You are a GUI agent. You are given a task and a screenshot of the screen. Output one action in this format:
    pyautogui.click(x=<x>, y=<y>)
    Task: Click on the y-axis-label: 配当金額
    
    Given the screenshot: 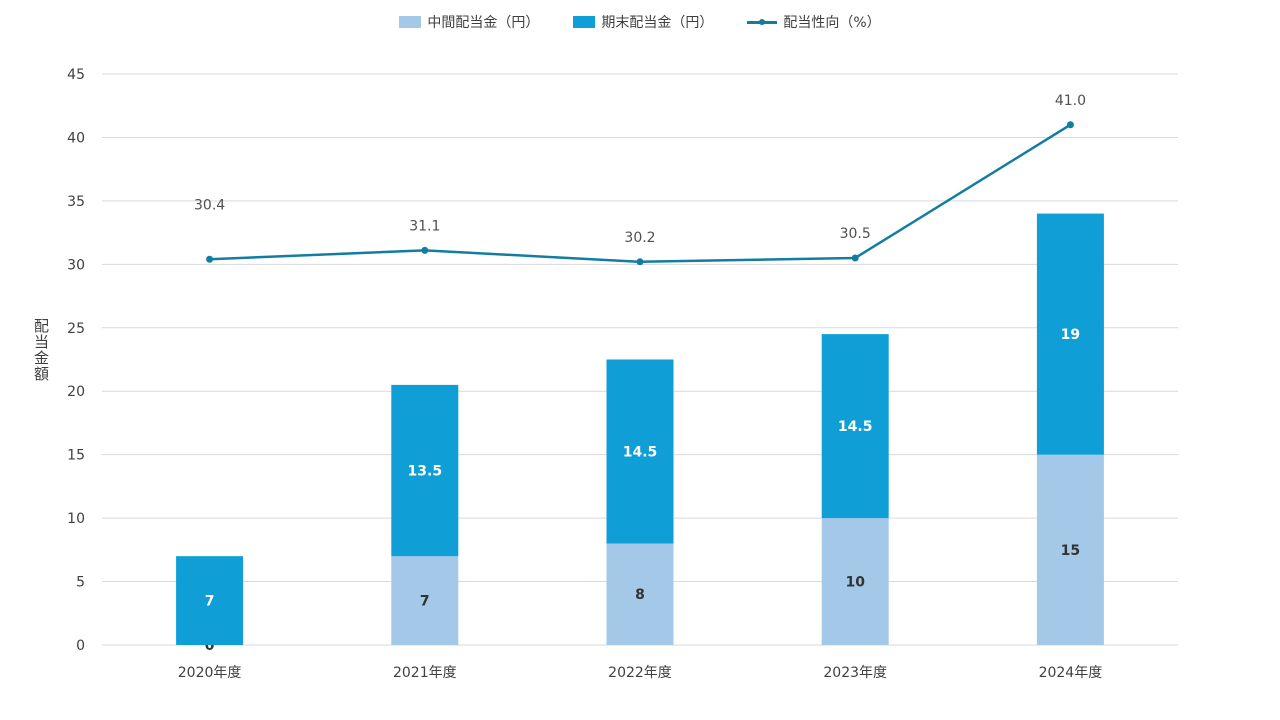 What is the action you would take?
    pyautogui.click(x=41, y=350)
    